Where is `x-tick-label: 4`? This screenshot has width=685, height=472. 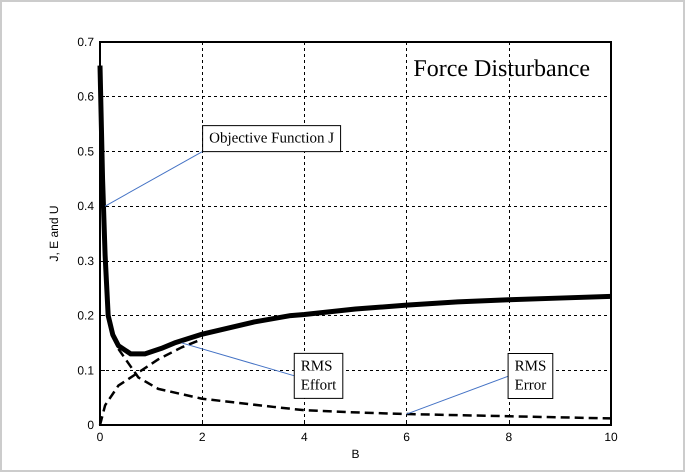
x-tick-label: 4 is located at coordinates (304, 437).